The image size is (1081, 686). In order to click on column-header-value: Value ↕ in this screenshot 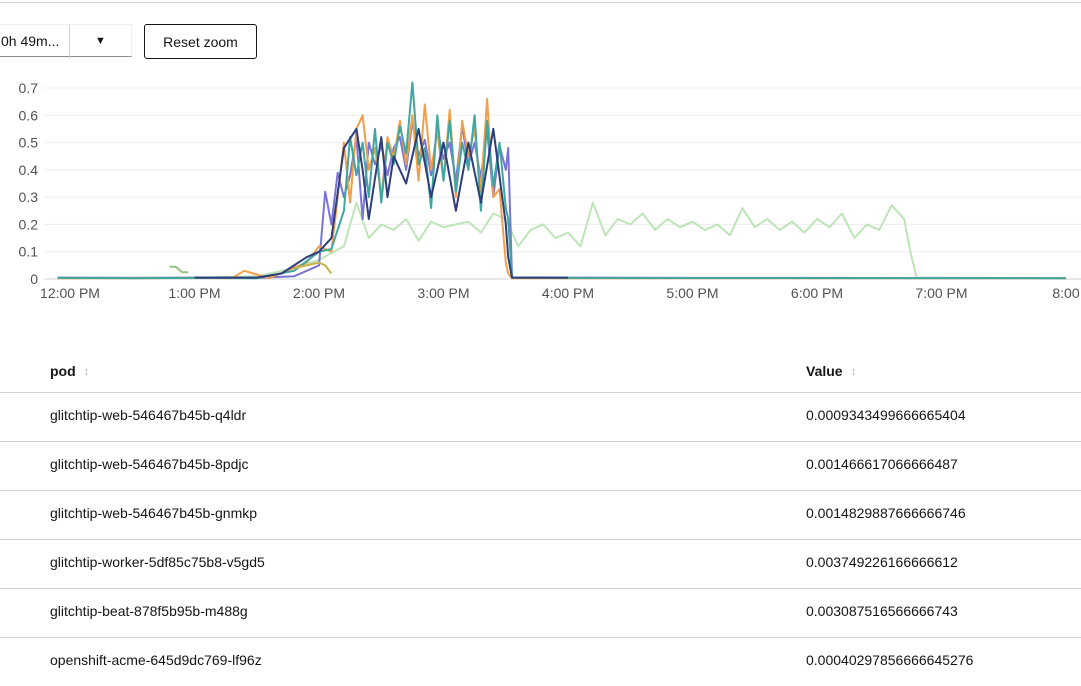, I will do `click(831, 371)`.